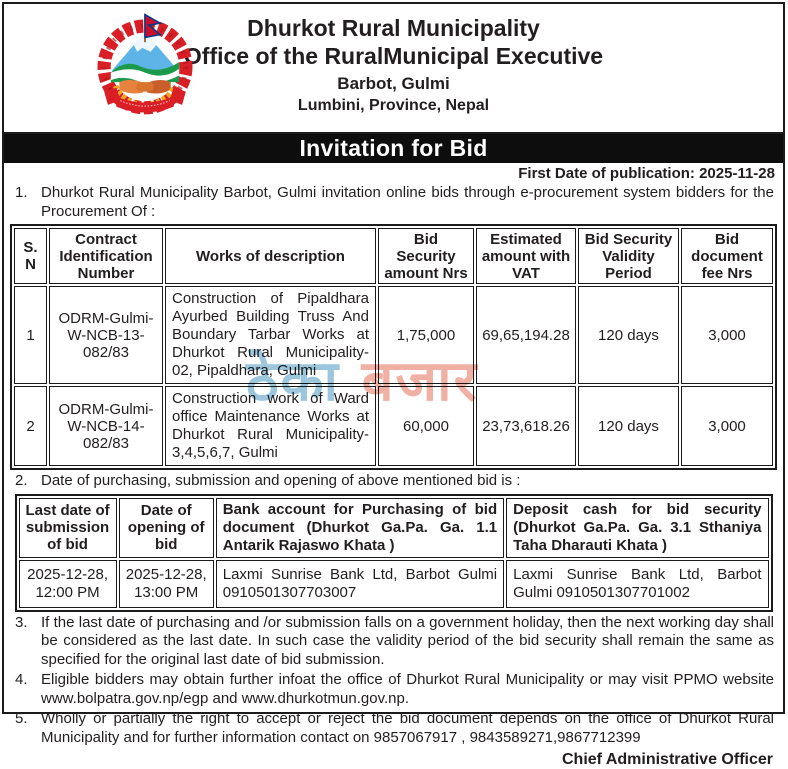 The image size is (788, 769). What do you see at coordinates (526, 426) in the screenshot?
I see `cell-estimated: 23,73,618.26` at bounding box center [526, 426].